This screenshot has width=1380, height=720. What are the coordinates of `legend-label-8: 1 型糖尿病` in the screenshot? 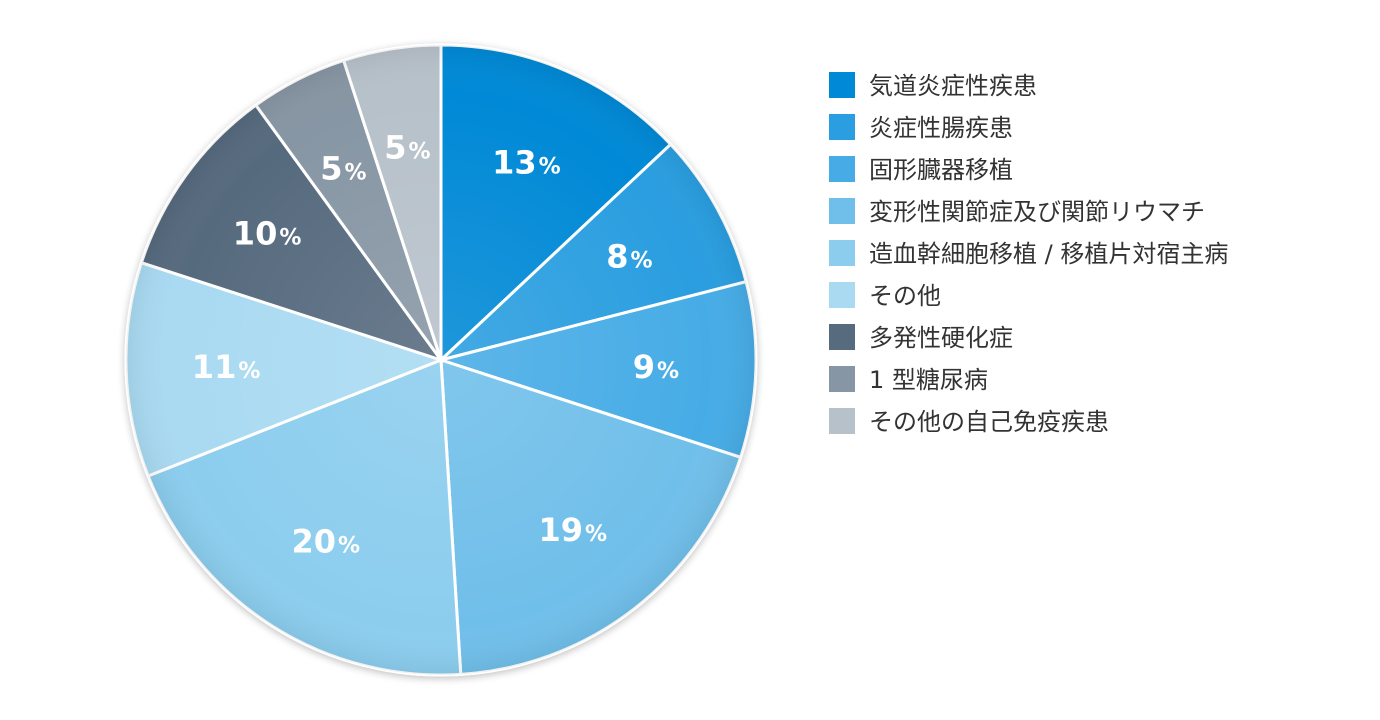 It's located at (928, 380).